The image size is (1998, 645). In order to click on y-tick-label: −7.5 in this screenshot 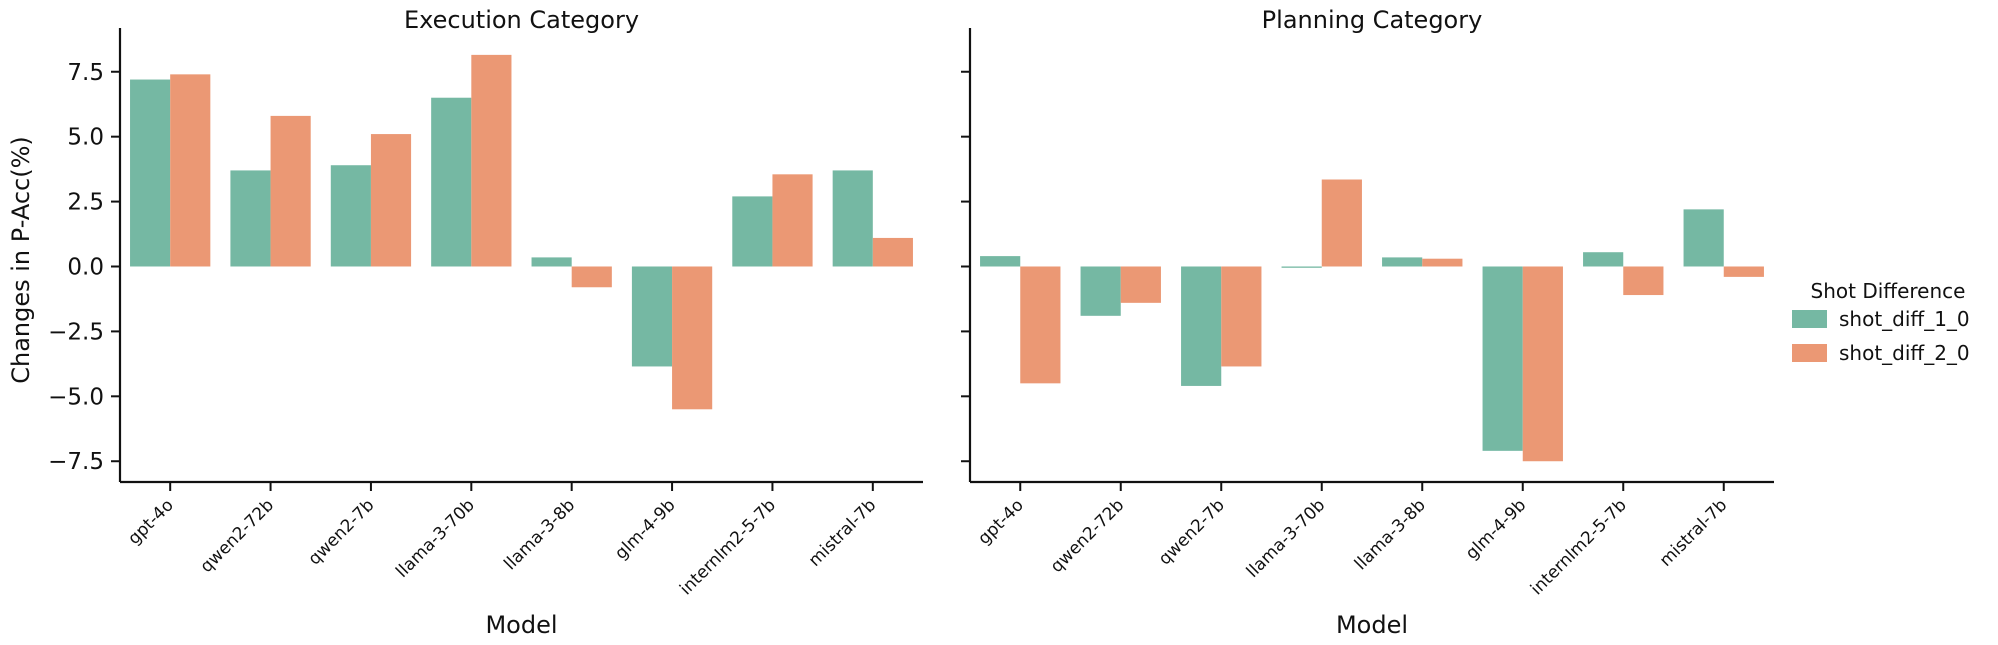, I will do `click(76, 462)`.